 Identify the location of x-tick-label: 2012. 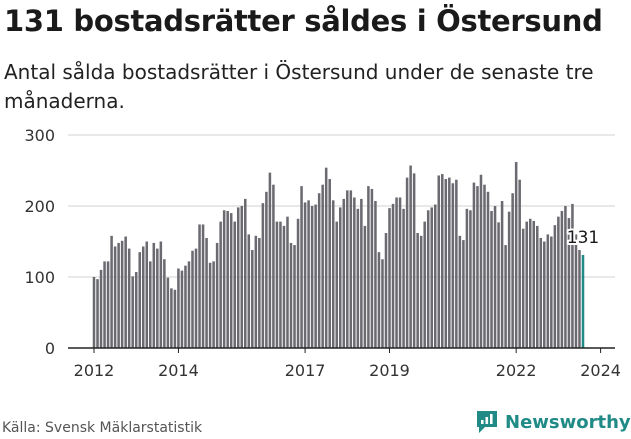
(94, 370).